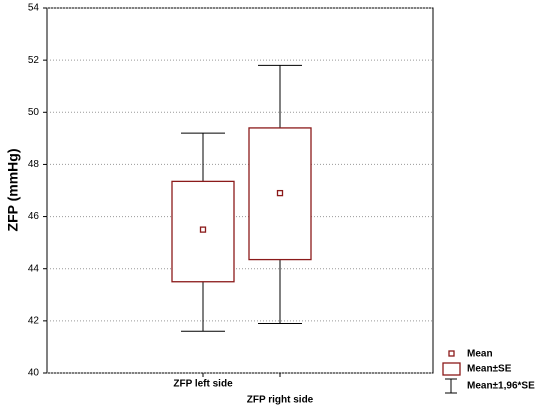 Image resolution: width=550 pixels, height=410 pixels. I want to click on legend-label: Mean±SE, so click(489, 369).